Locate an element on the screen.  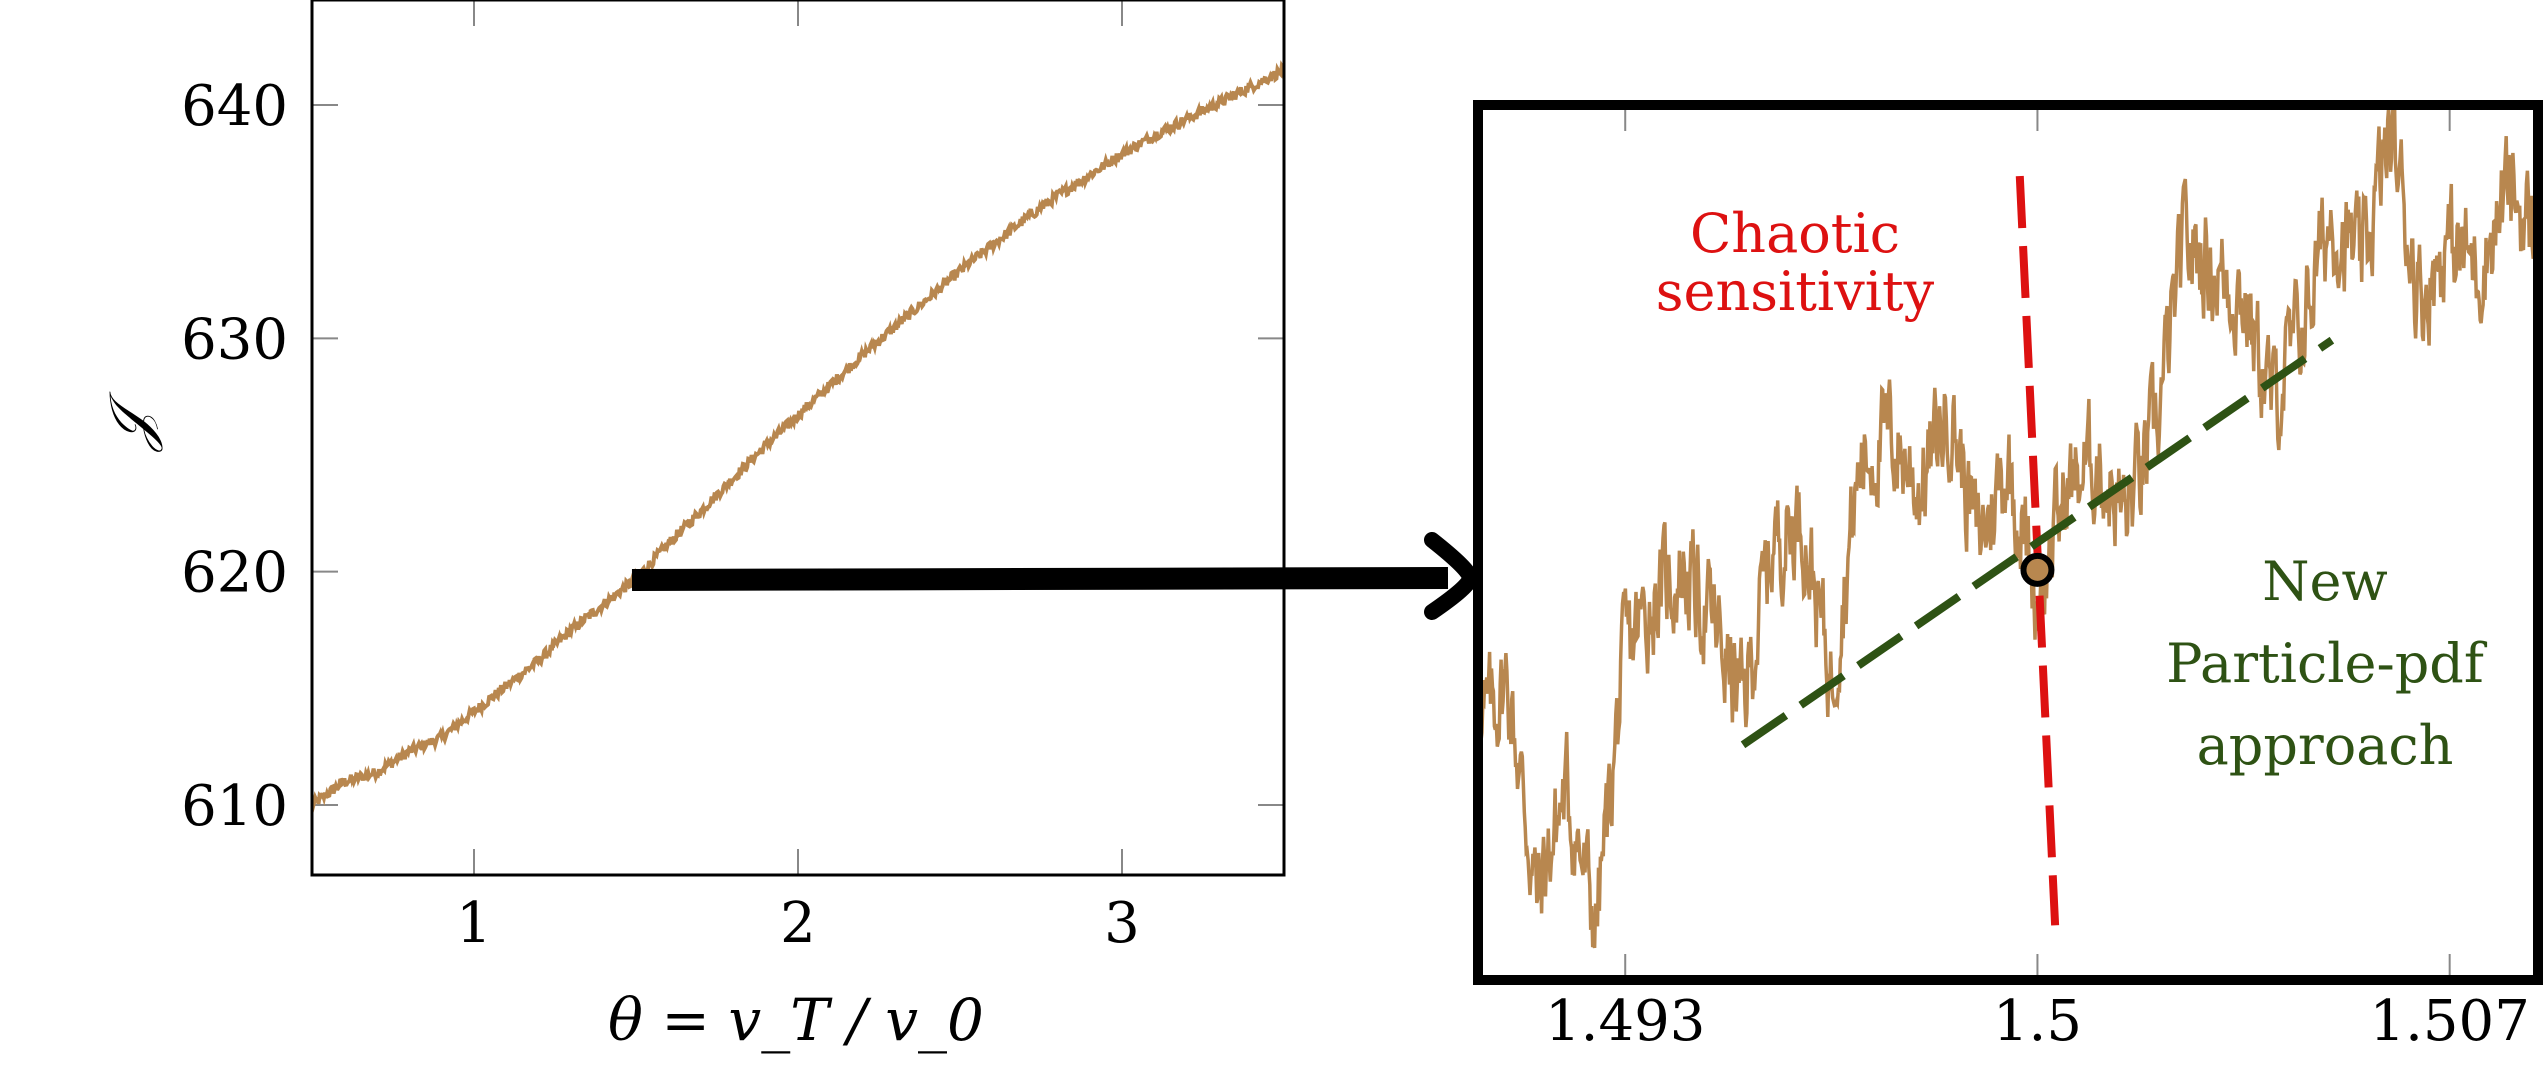
chaotic-sensitivity-line is located at coordinates (2037, 550).